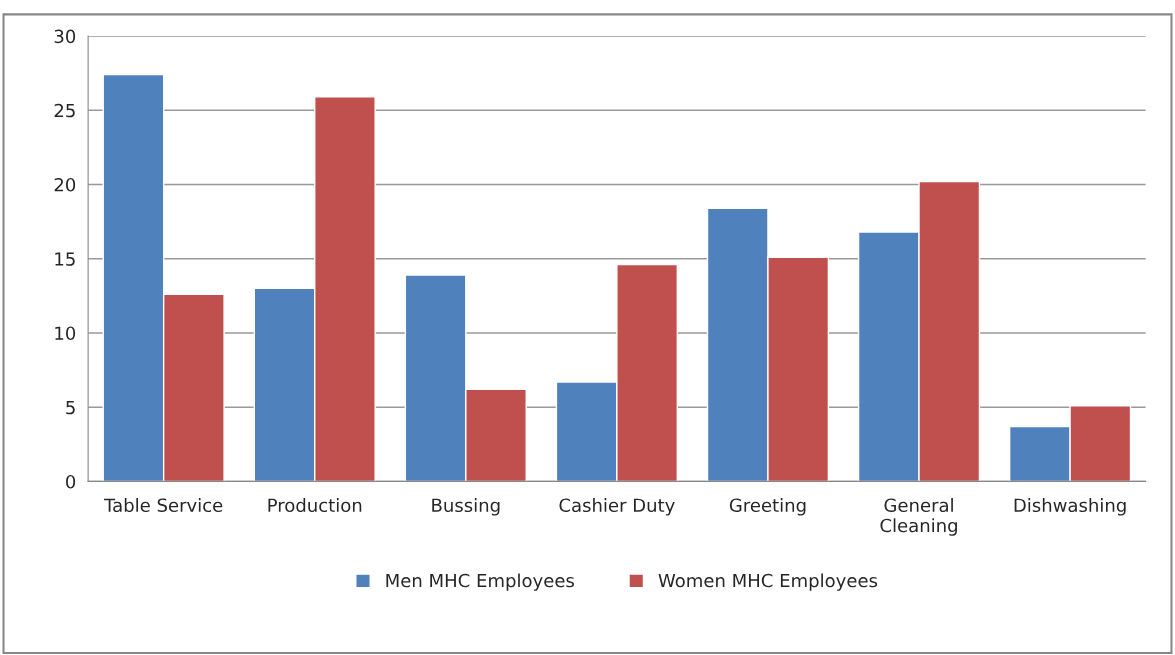 This screenshot has height=655, width=1175. I want to click on y-tick-label: 0, so click(71, 481).